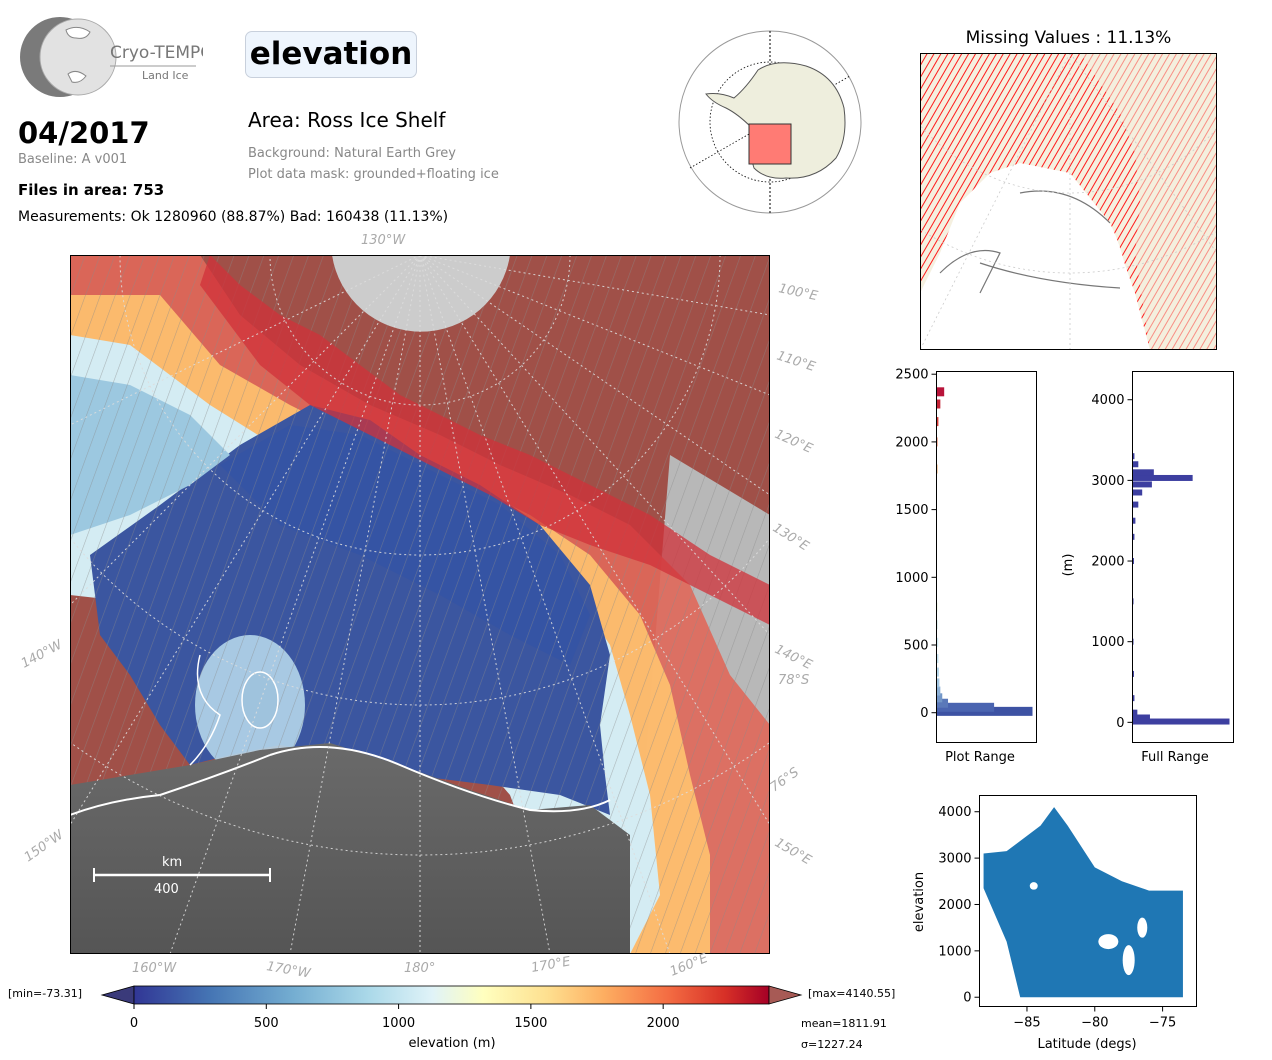  What do you see at coordinates (793, 680) in the screenshot?
I see `lat-label-78s: 78°S` at bounding box center [793, 680].